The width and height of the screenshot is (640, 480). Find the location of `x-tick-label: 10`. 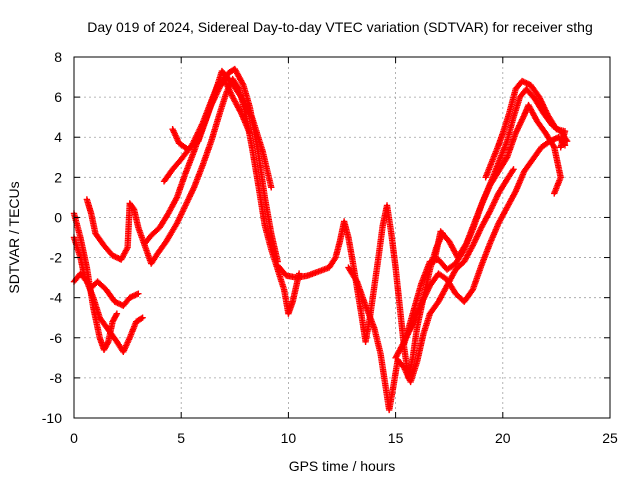

x-tick-label: 10 is located at coordinates (289, 438).